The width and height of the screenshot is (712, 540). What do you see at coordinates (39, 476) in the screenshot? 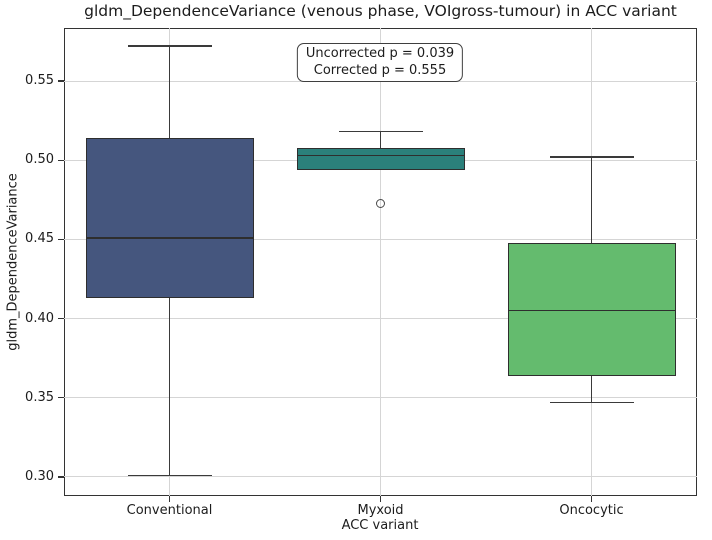
I see `y-tick-label: 0.30` at bounding box center [39, 476].